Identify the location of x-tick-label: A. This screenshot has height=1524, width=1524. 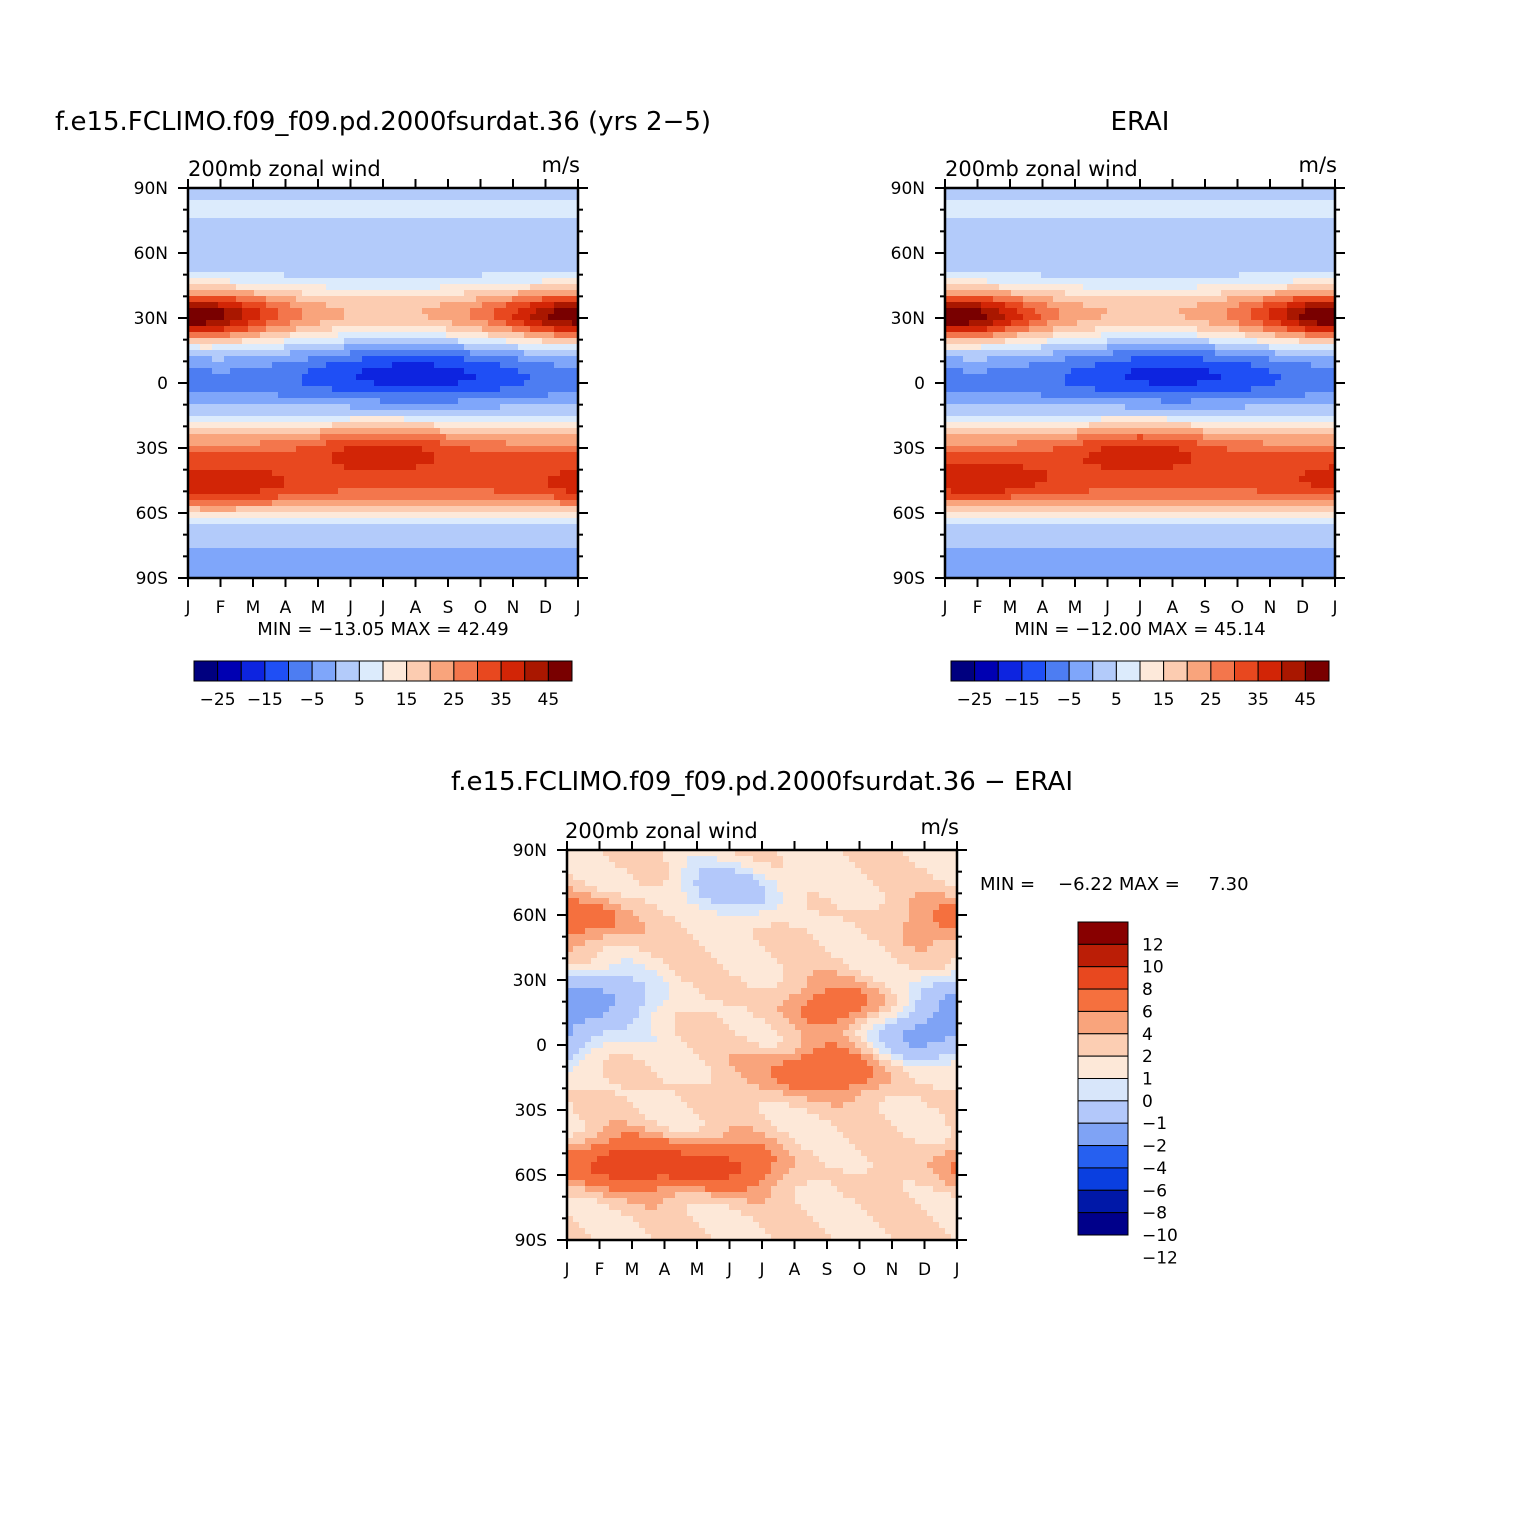
(286, 608).